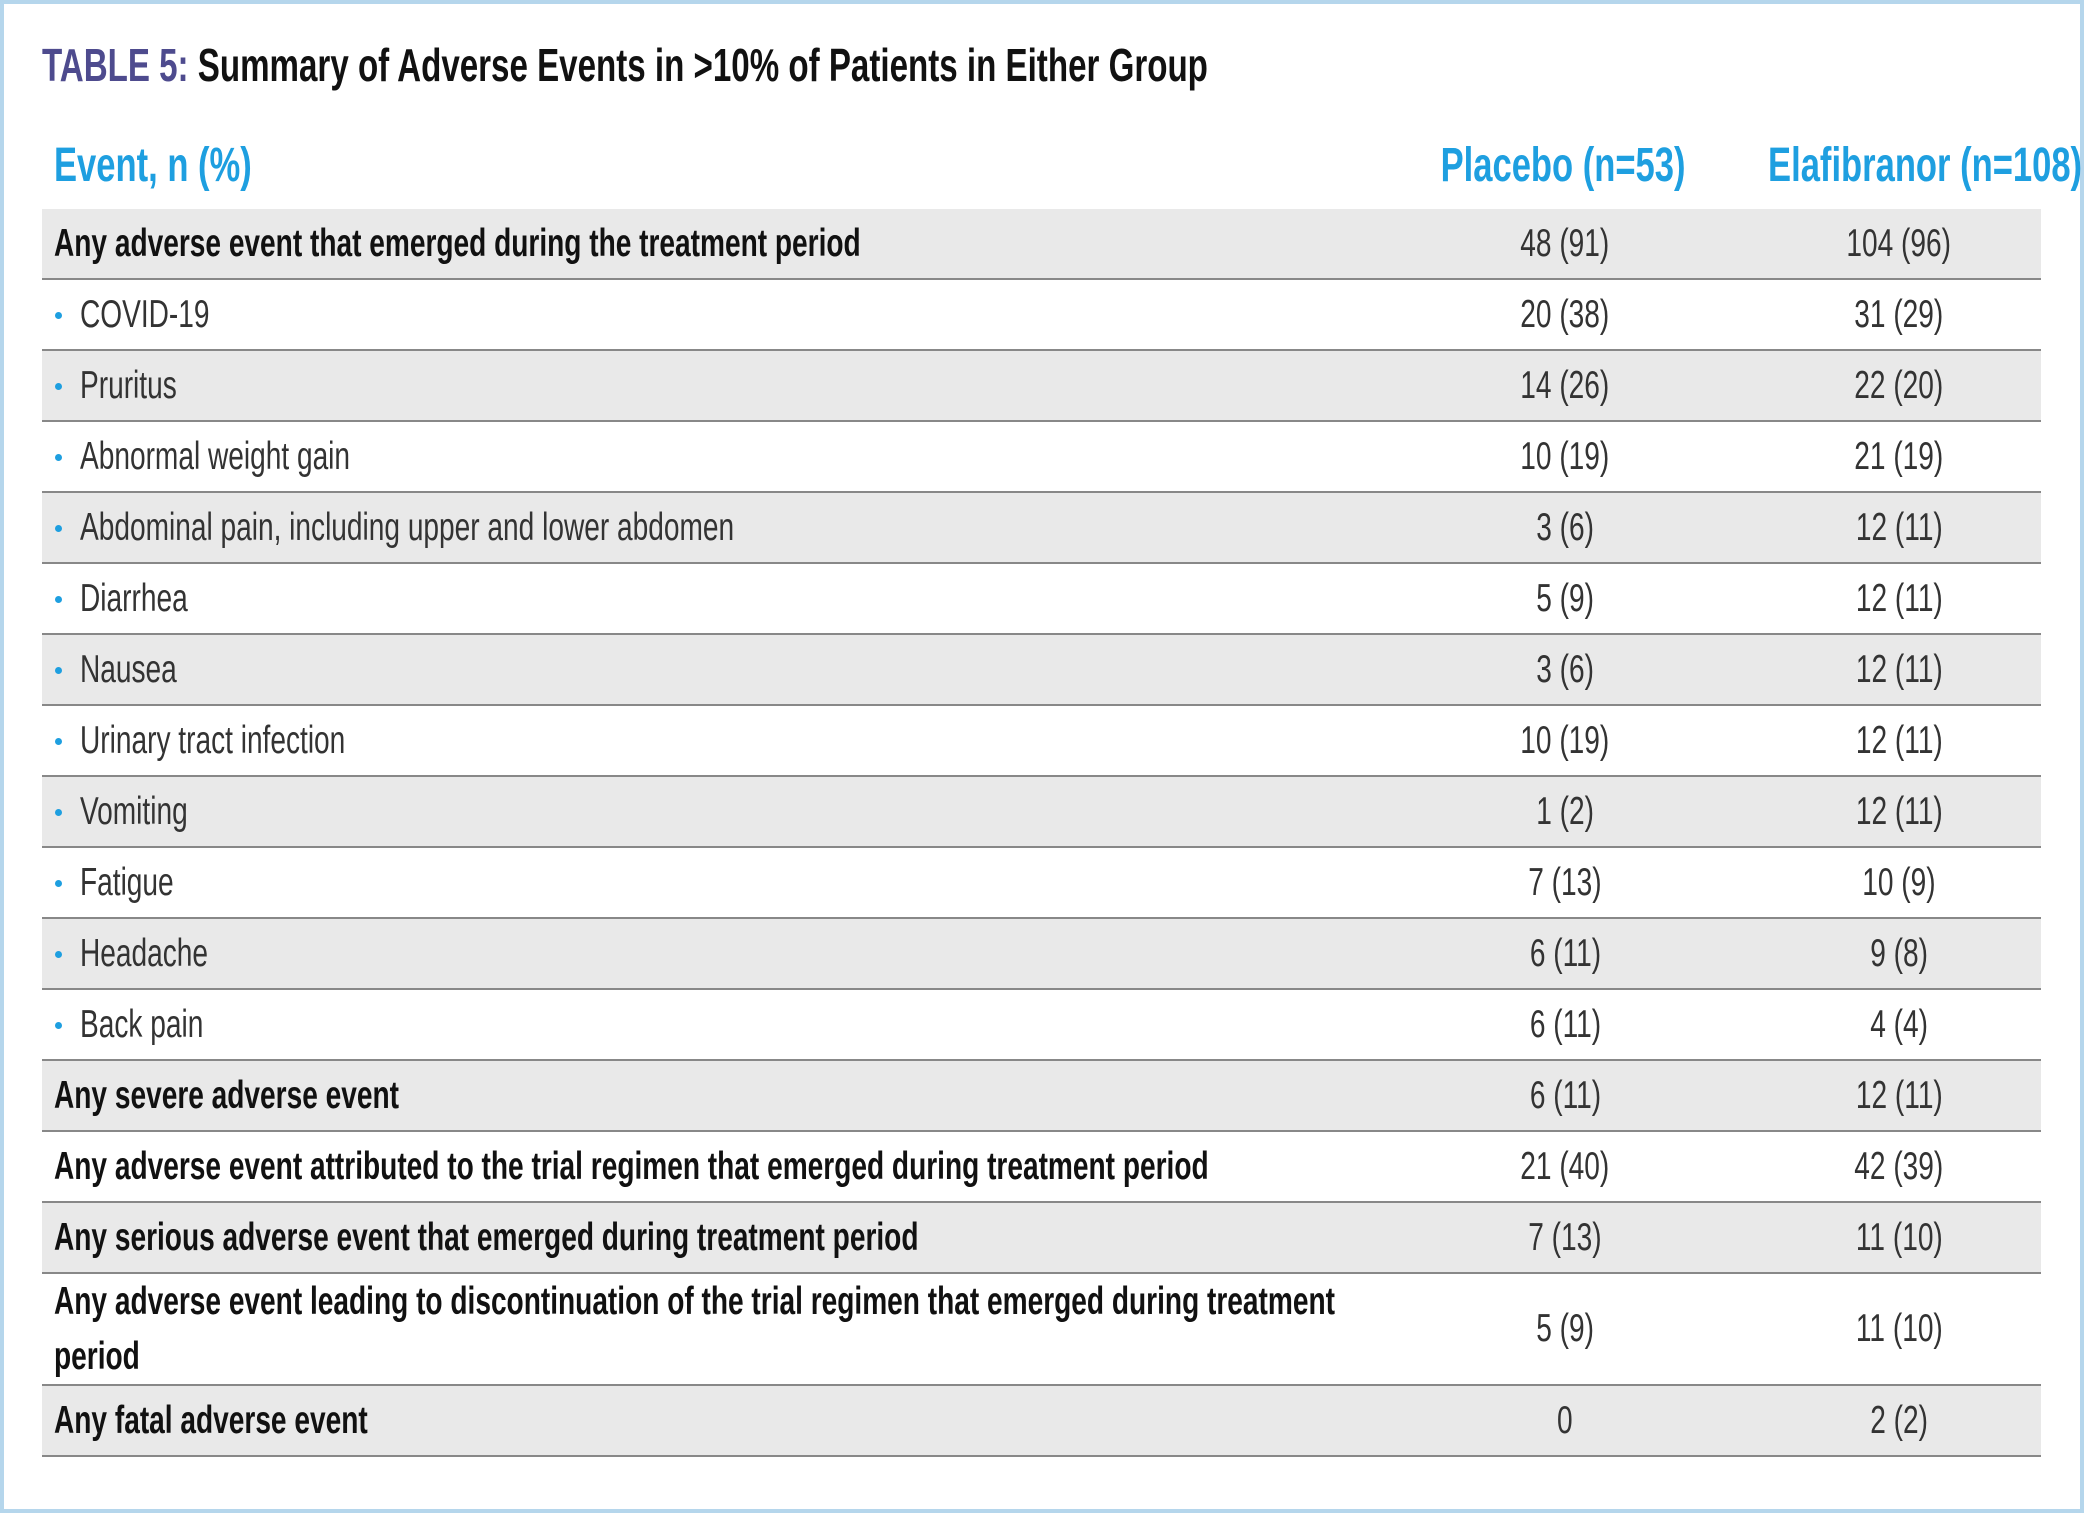 This screenshot has height=1513, width=2084. I want to click on elafibranor-cell: 9 (8), so click(1899, 954).